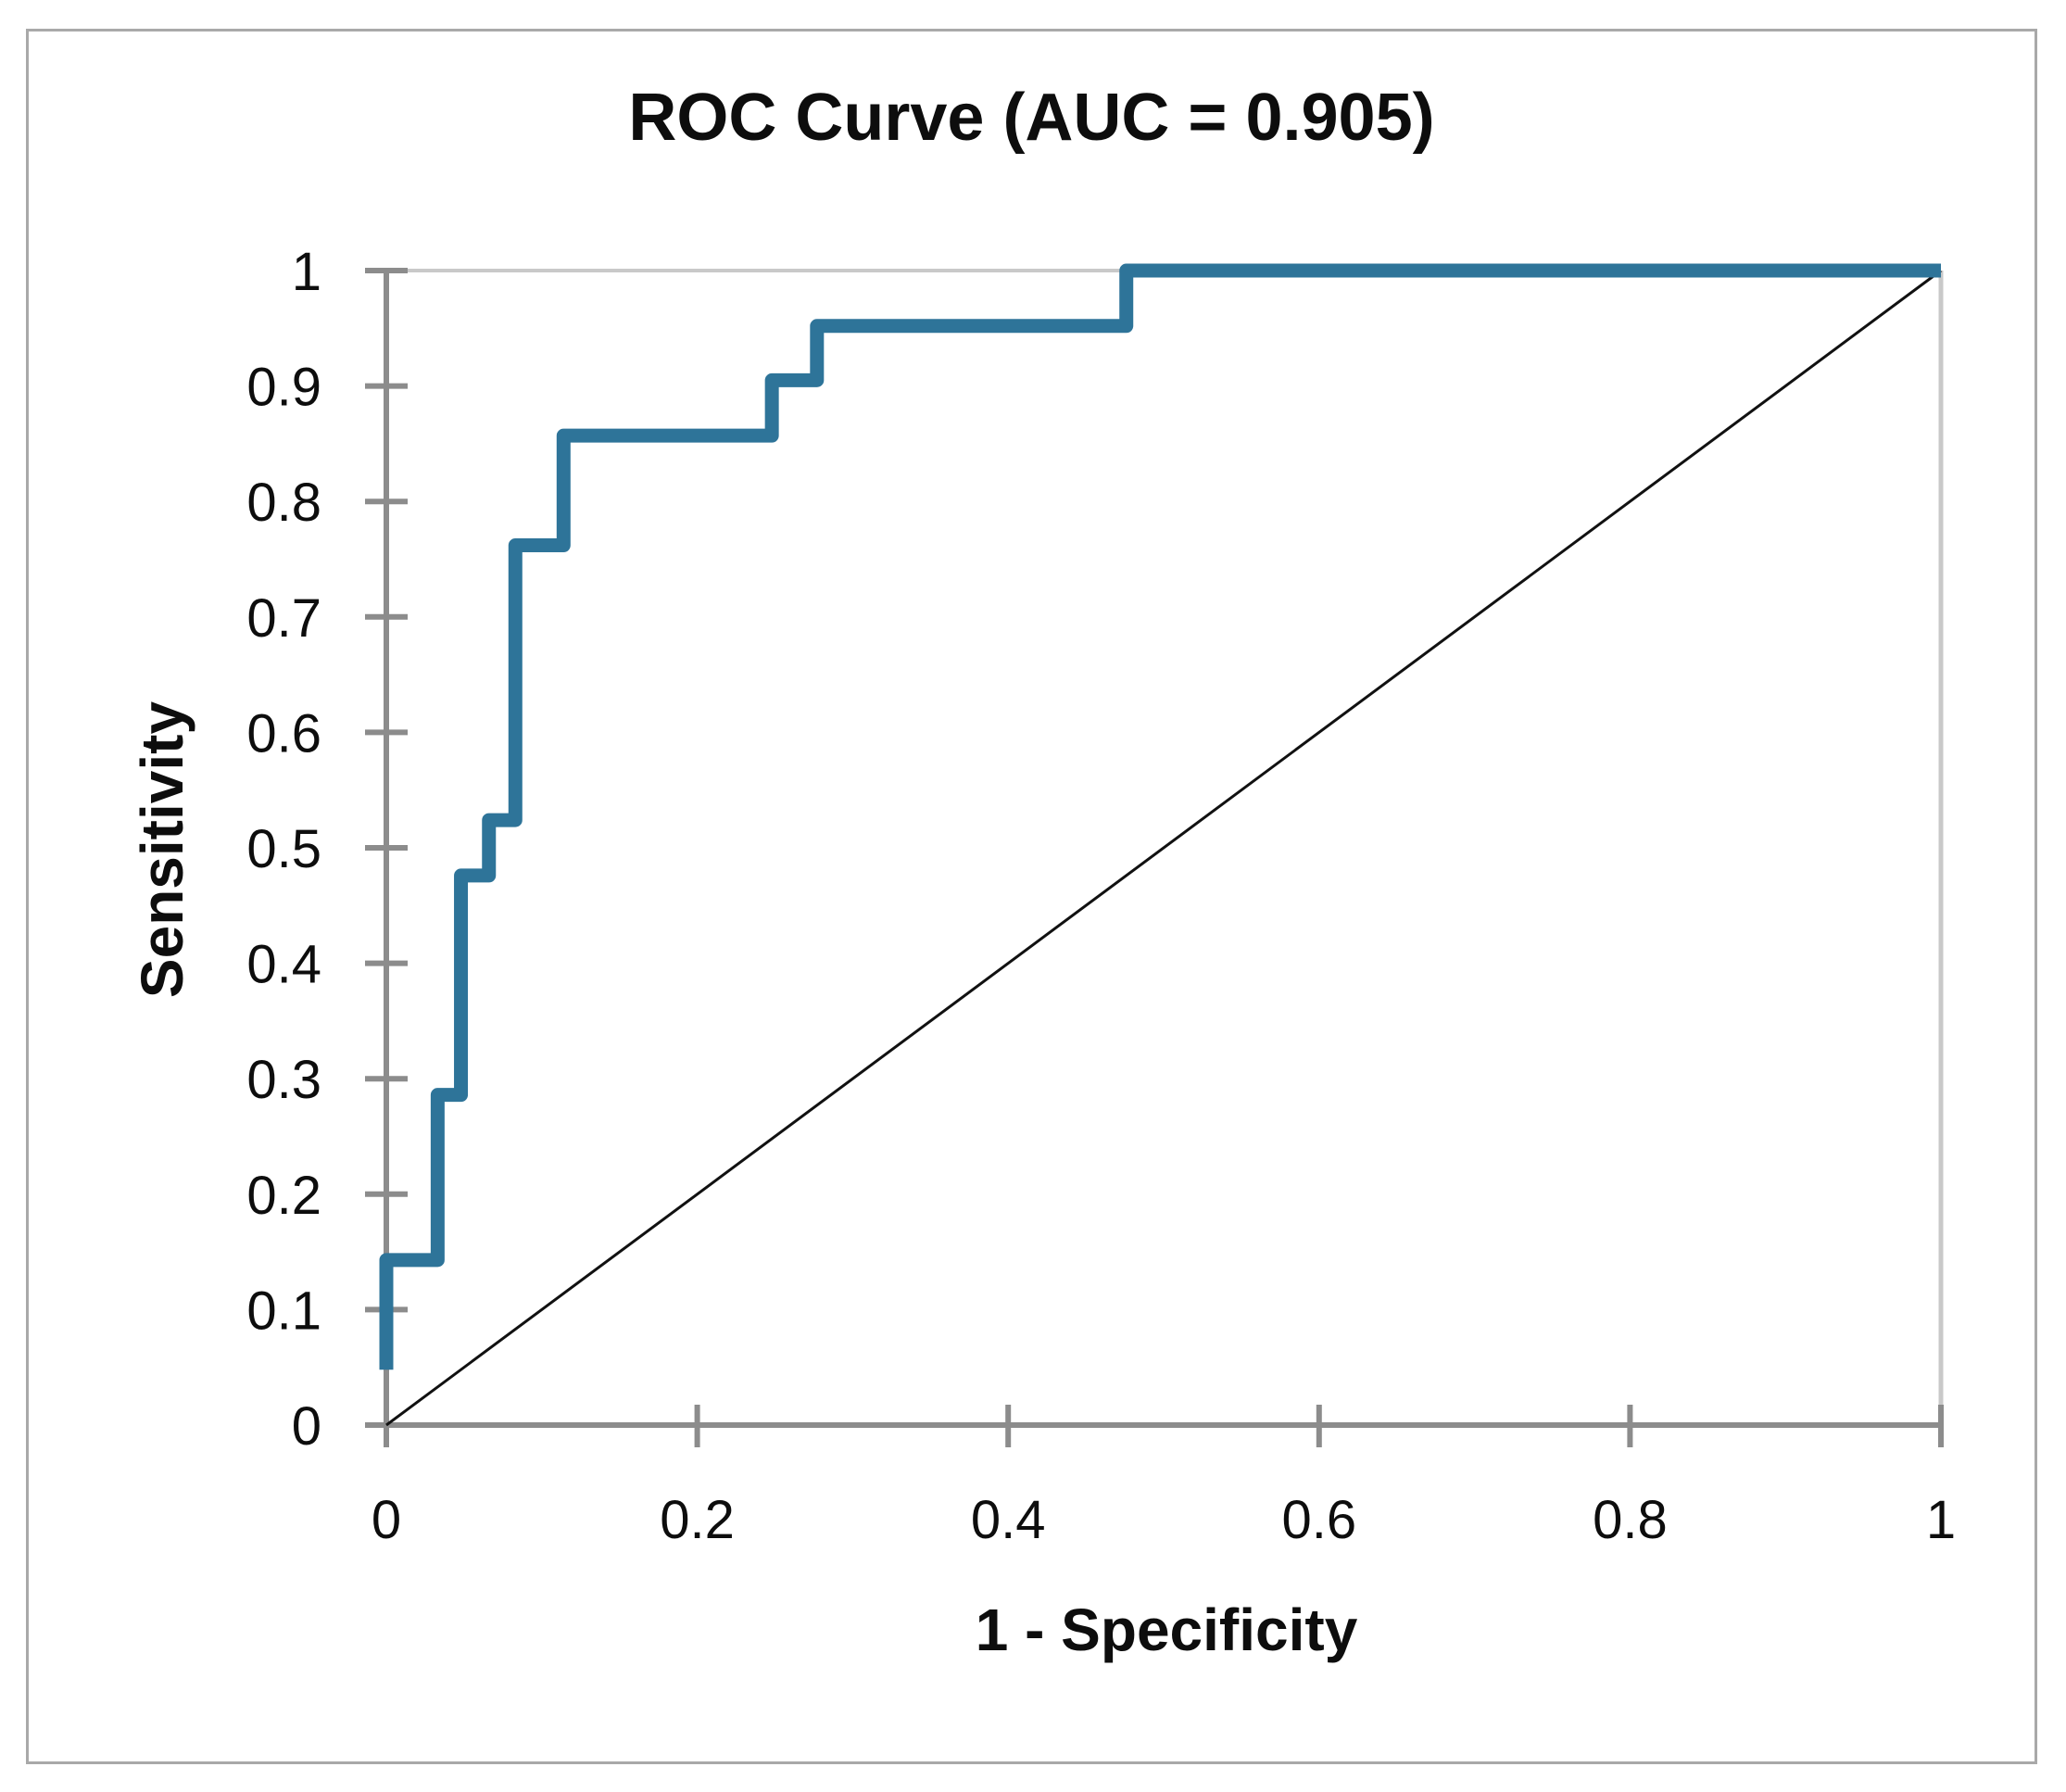 The height and width of the screenshot is (1792, 2066). What do you see at coordinates (387, 1520) in the screenshot?
I see `x-tick-label: 0` at bounding box center [387, 1520].